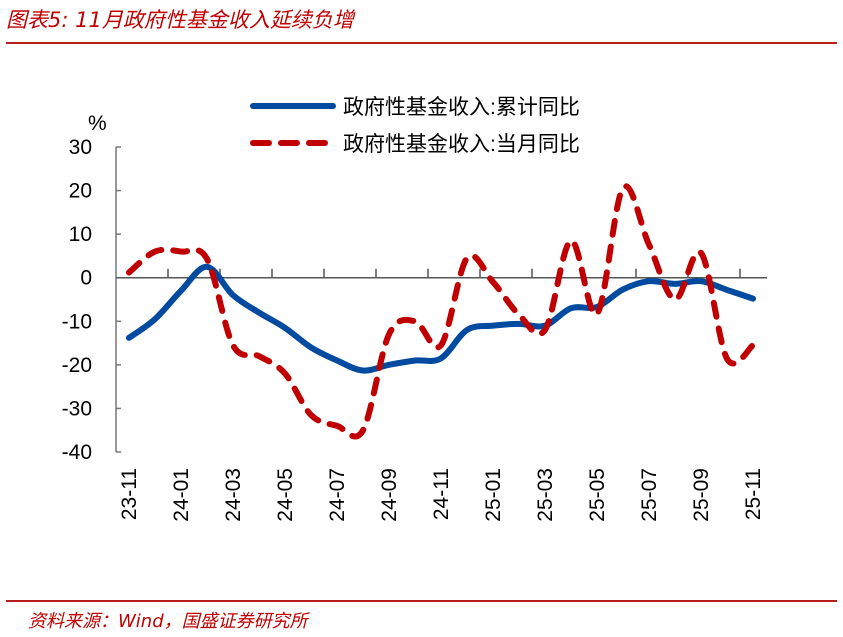 Image resolution: width=843 pixels, height=637 pixels. Describe the element at coordinates (80, 234) in the screenshot. I see `y-tick-label: 10` at that location.